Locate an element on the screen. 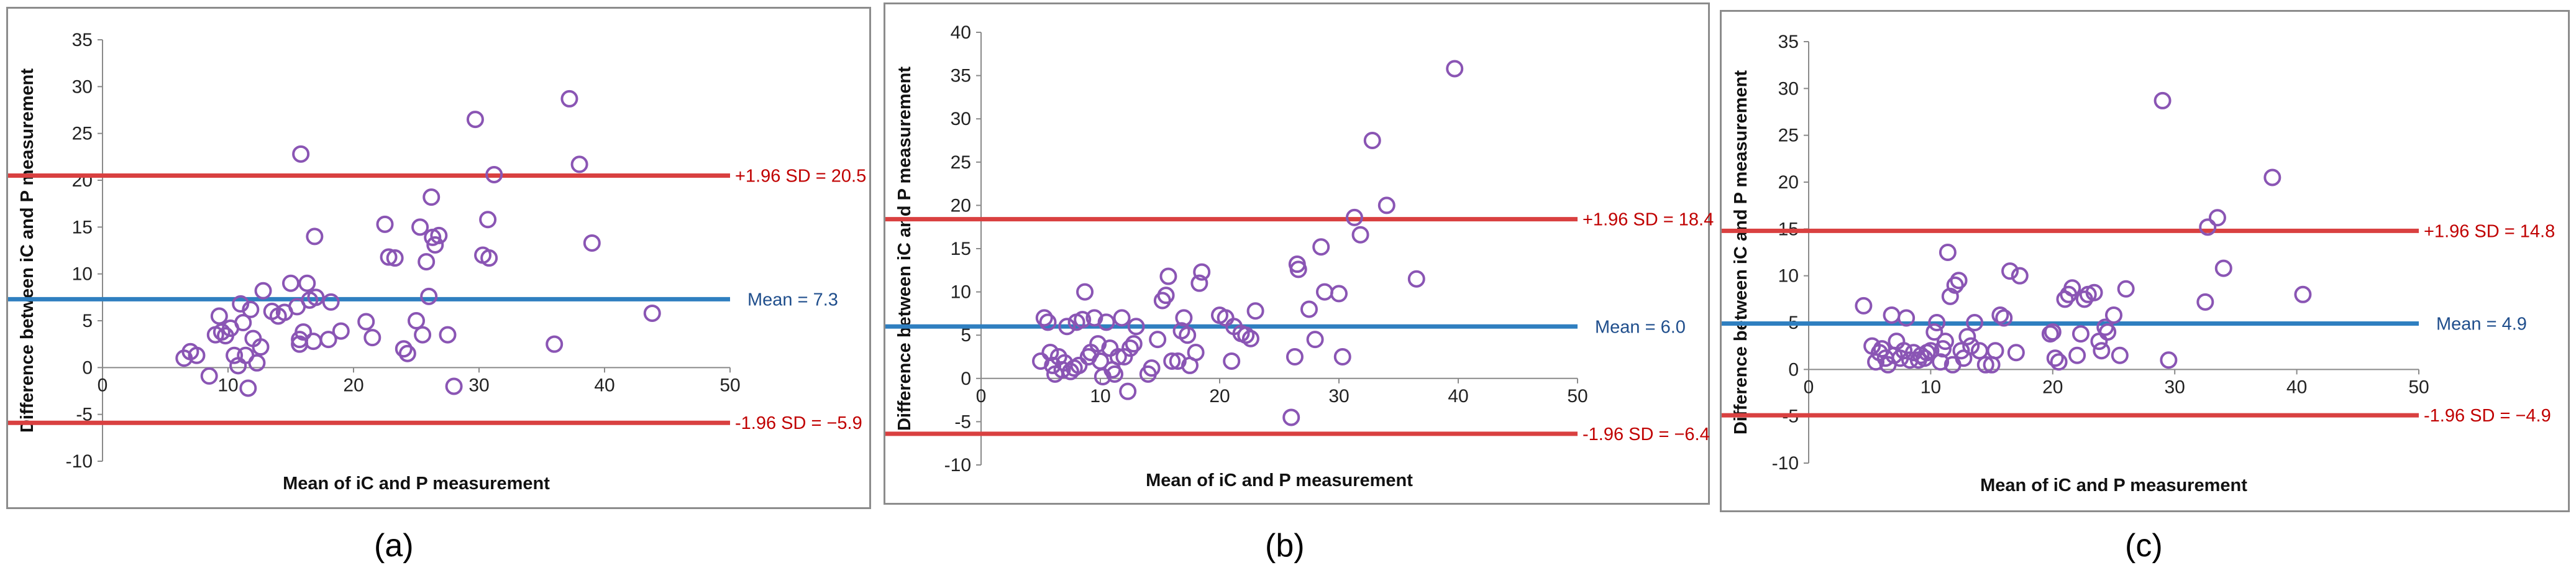 The width and height of the screenshot is (2576, 570). lower-limit-label: -1.96 SD = −4.9 is located at coordinates (2487, 416).